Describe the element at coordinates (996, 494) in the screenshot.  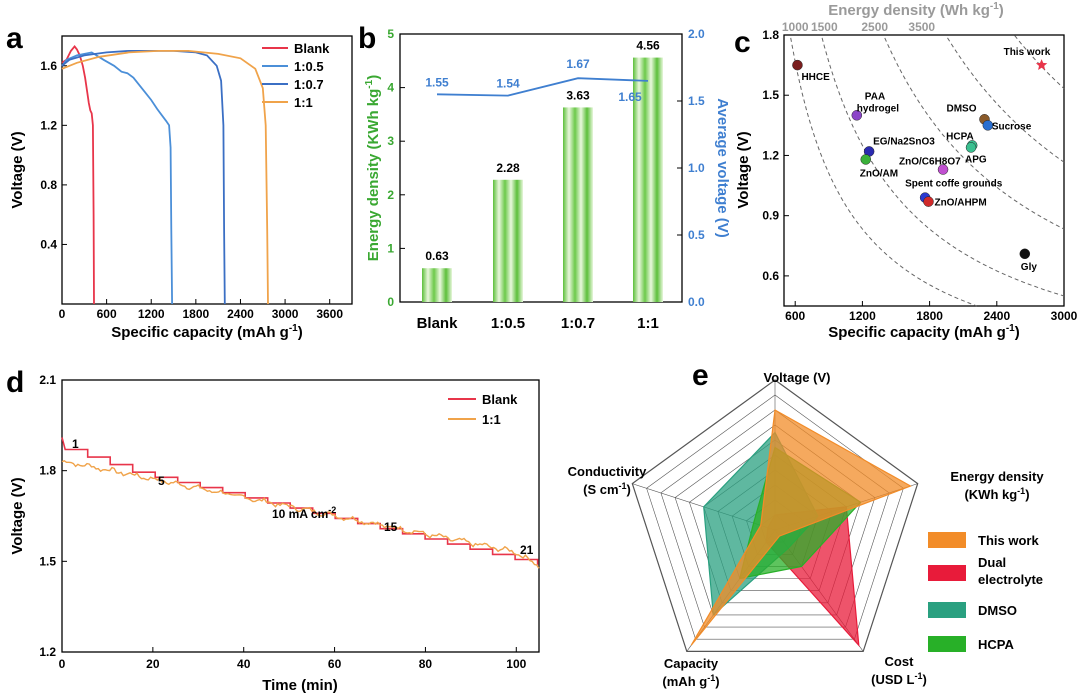
I see `radar-axis-energy-density-unit: (KWh kg-1)` at that location.